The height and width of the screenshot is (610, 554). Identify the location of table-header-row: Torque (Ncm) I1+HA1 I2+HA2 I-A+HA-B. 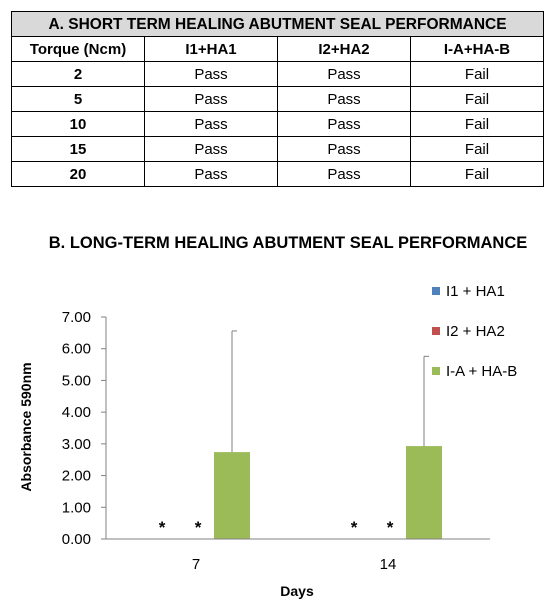
(277, 49).